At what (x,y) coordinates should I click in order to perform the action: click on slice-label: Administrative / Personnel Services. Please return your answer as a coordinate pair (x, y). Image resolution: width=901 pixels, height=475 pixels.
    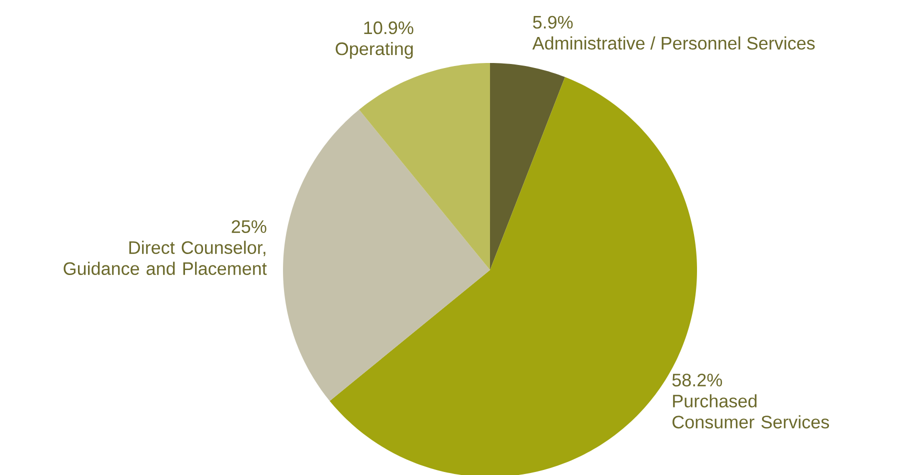
    Looking at the image, I should click on (673, 43).